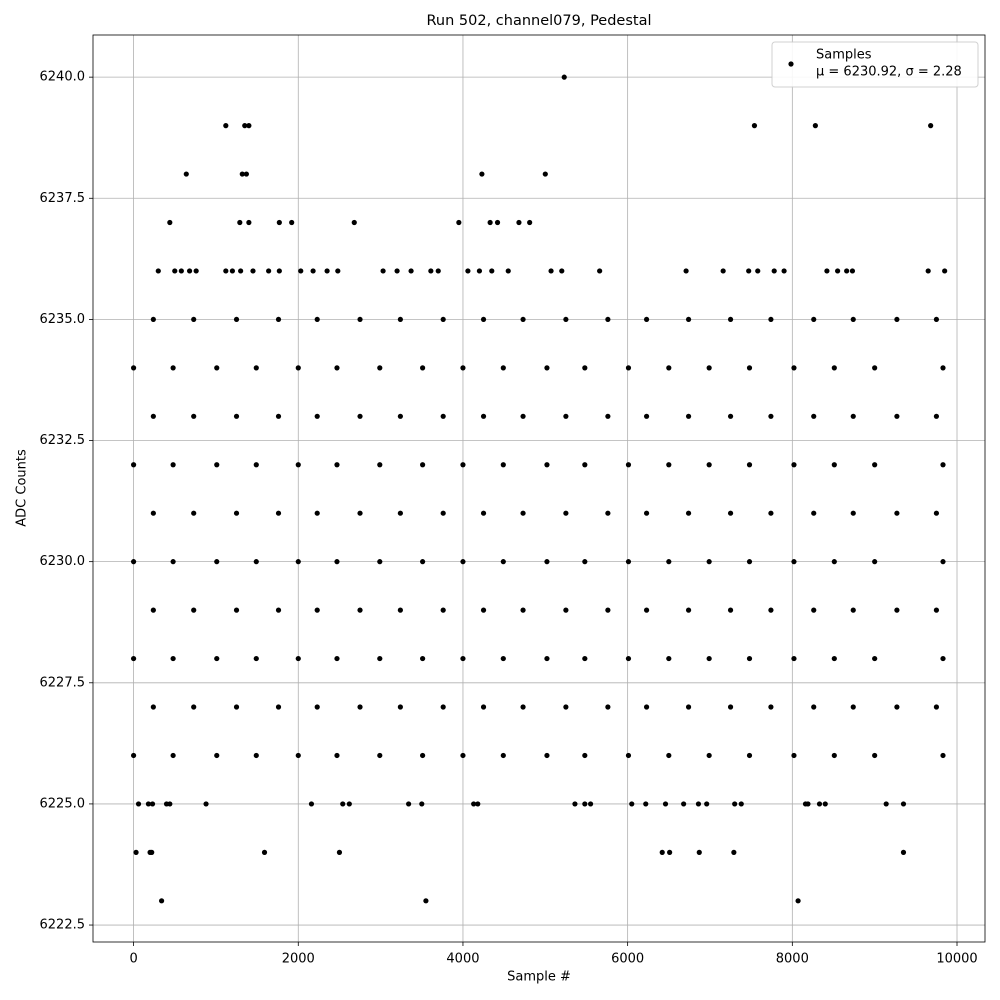 This screenshot has width=1000, height=1000. Describe the element at coordinates (63, 561) in the screenshot. I see `y-tick-label: 6230.0` at that location.